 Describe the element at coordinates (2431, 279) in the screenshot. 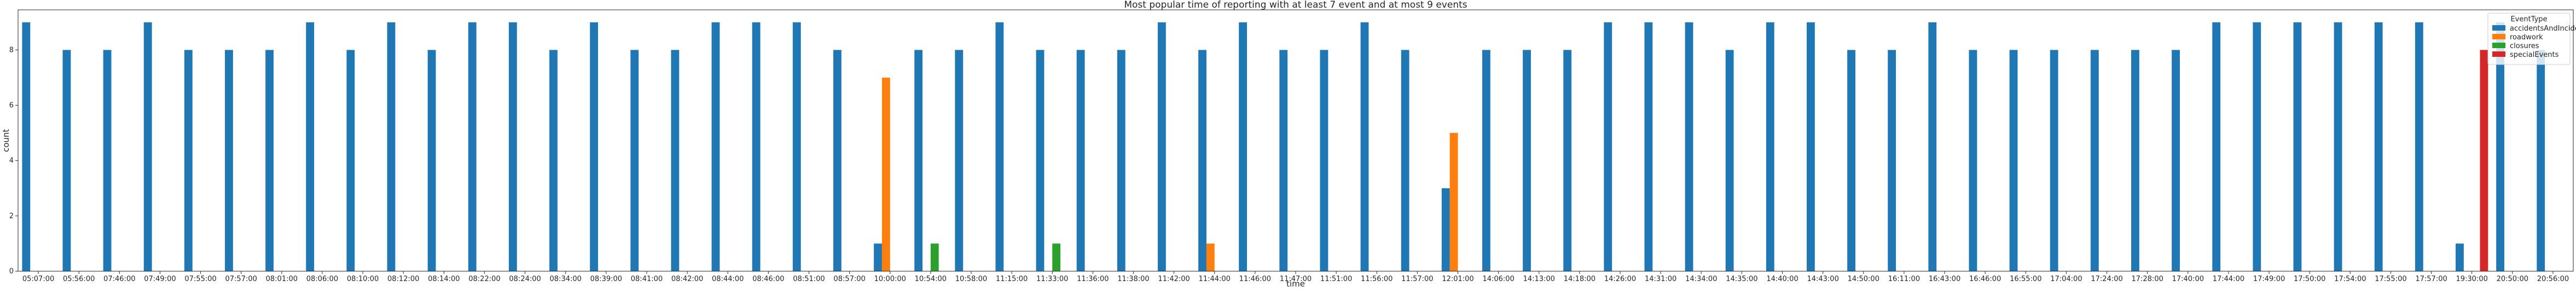

I see `x-tick-label: 17:57:00` at that location.